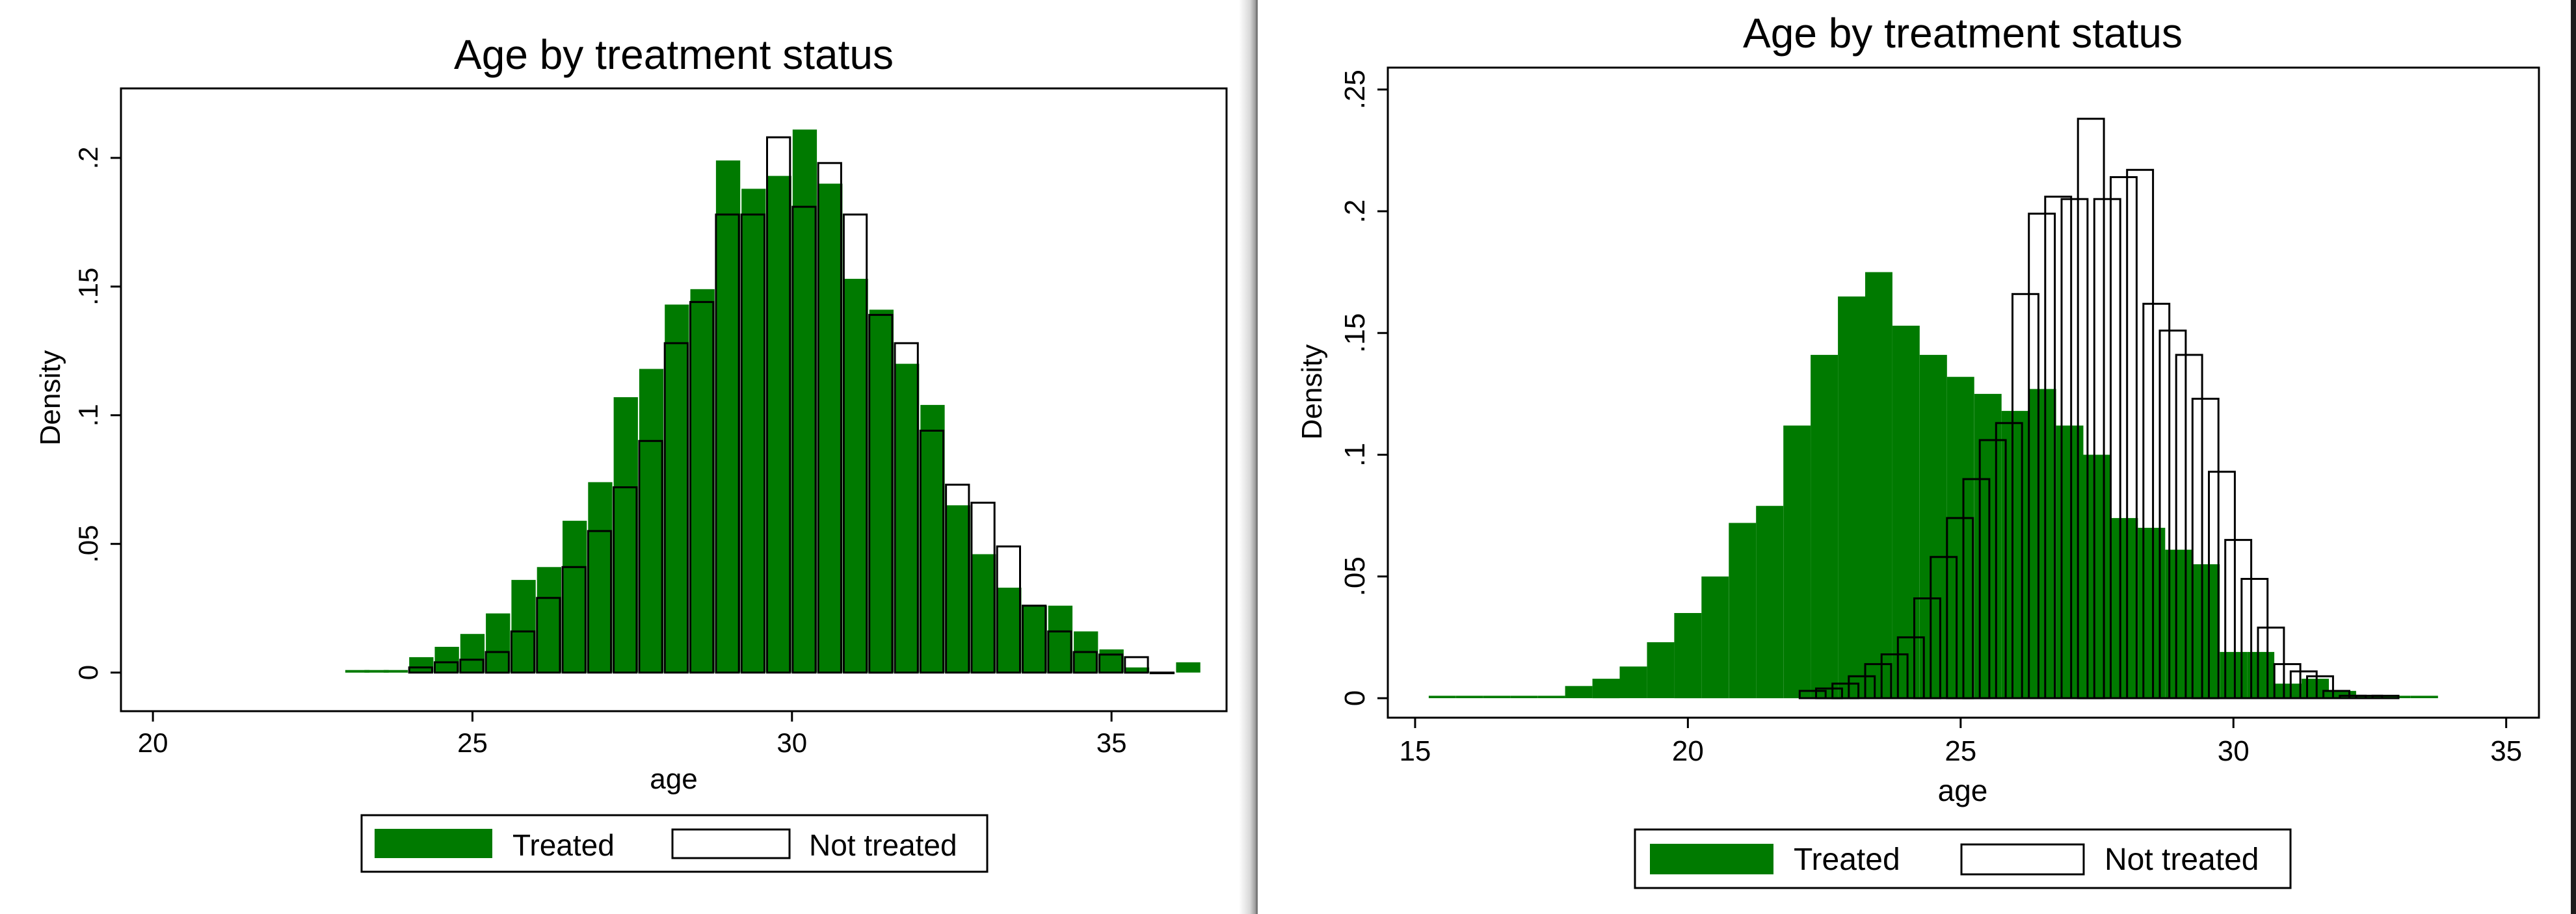  What do you see at coordinates (88, 157) in the screenshot?
I see `y-tick-label: .2` at bounding box center [88, 157].